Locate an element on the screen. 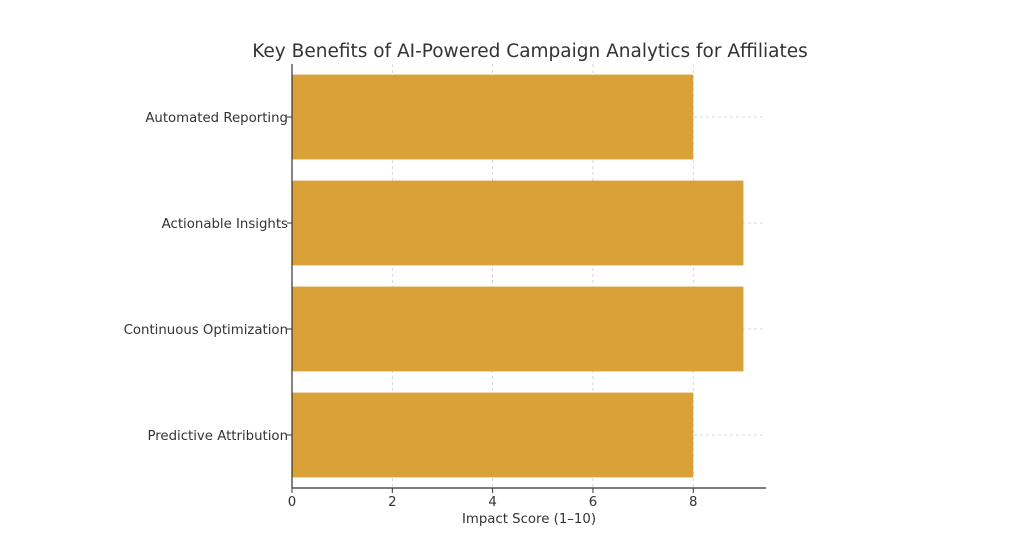 This screenshot has height=534, width=1024. x-axis-label: Impact Score (1–10) is located at coordinates (529, 519).